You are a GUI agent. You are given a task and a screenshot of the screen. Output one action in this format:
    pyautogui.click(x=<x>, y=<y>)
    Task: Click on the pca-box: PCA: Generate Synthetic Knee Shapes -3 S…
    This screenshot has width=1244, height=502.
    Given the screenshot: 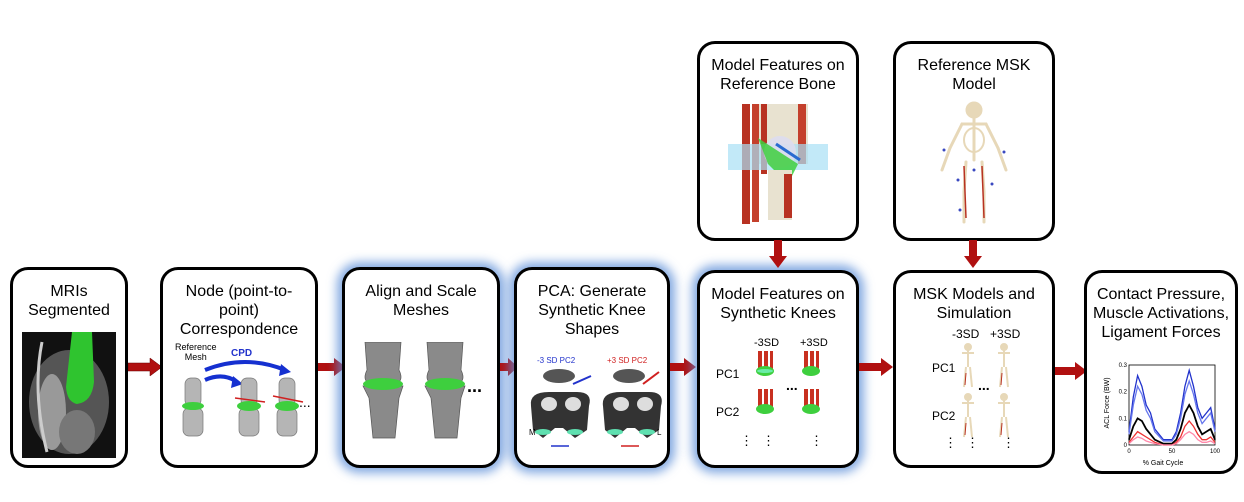 What is the action you would take?
    pyautogui.click(x=592, y=367)
    